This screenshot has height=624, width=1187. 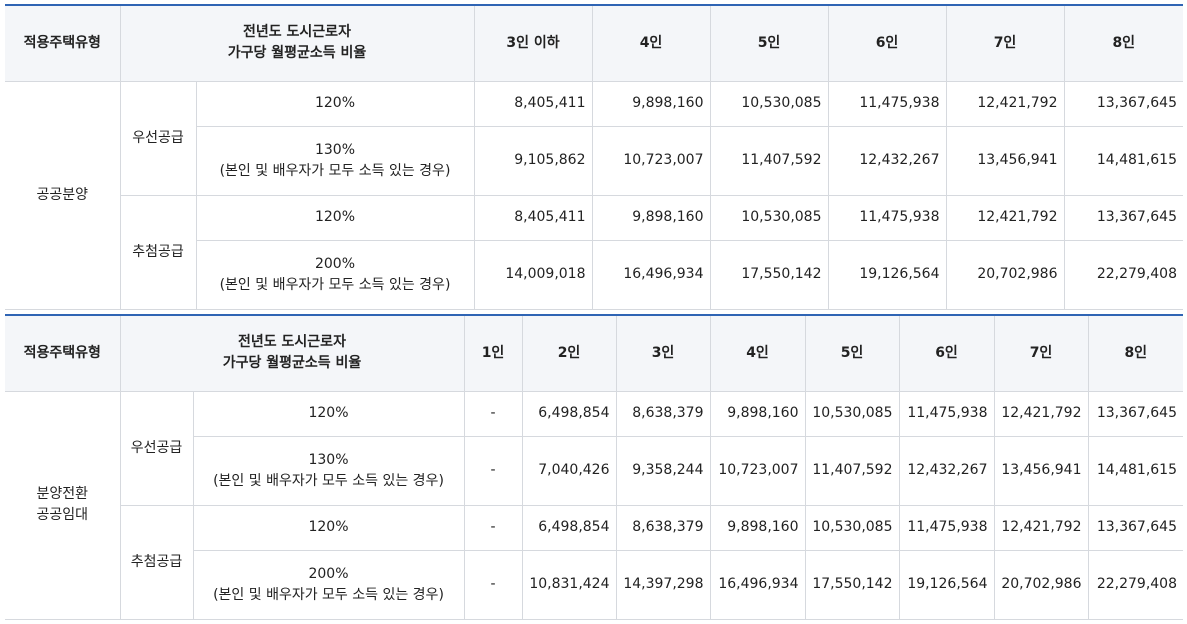 I want to click on income-ratio-header: 전년도 도시근로자 가구당 월평균소득 비율, so click(x=292, y=353).